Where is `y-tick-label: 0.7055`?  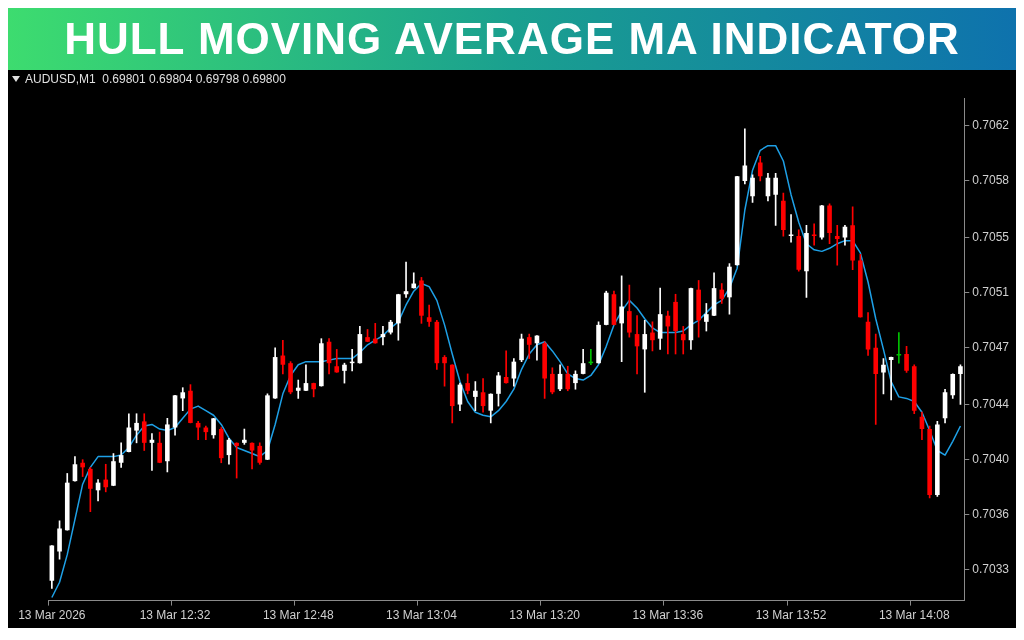 y-tick-label: 0.7055 is located at coordinates (991, 236).